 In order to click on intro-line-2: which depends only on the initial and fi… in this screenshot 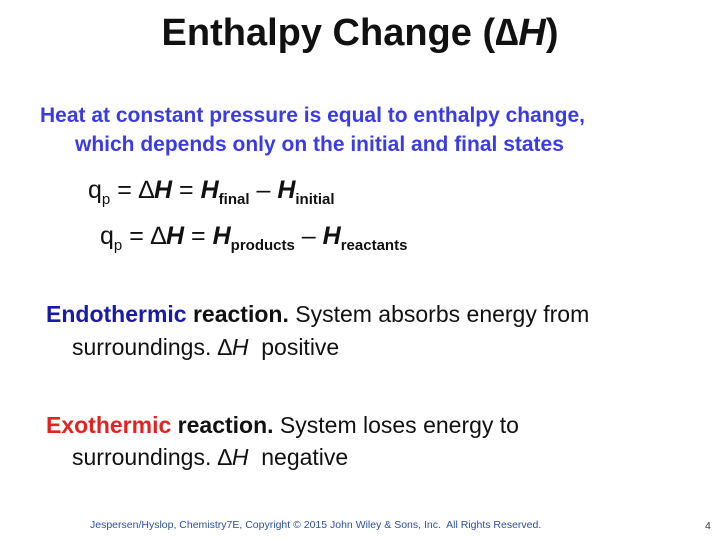, I will do `click(319, 144)`.